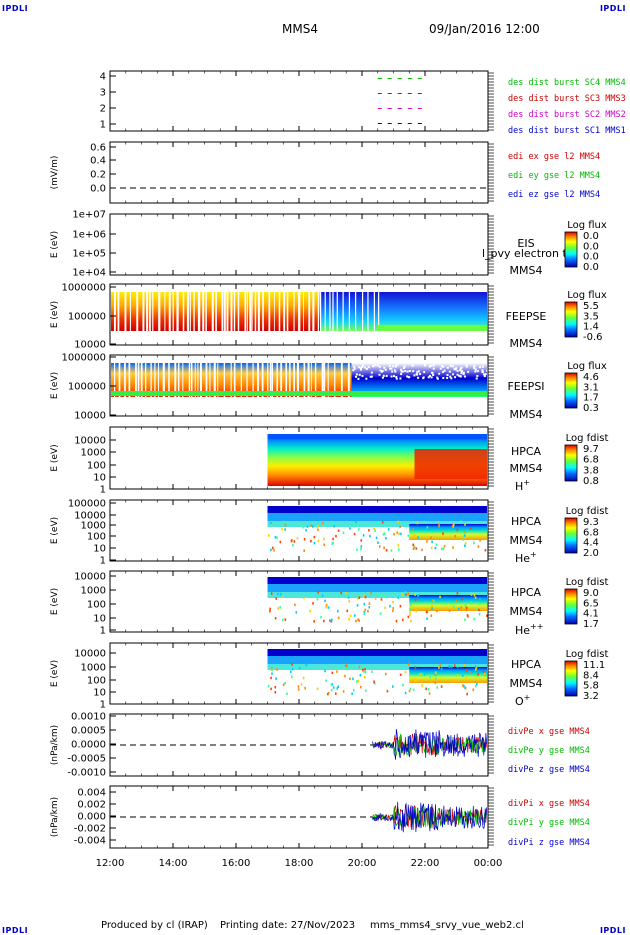  What do you see at coordinates (89, 254) in the screenshot?
I see `eis-y-tick-label: 1e+05` at bounding box center [89, 254].